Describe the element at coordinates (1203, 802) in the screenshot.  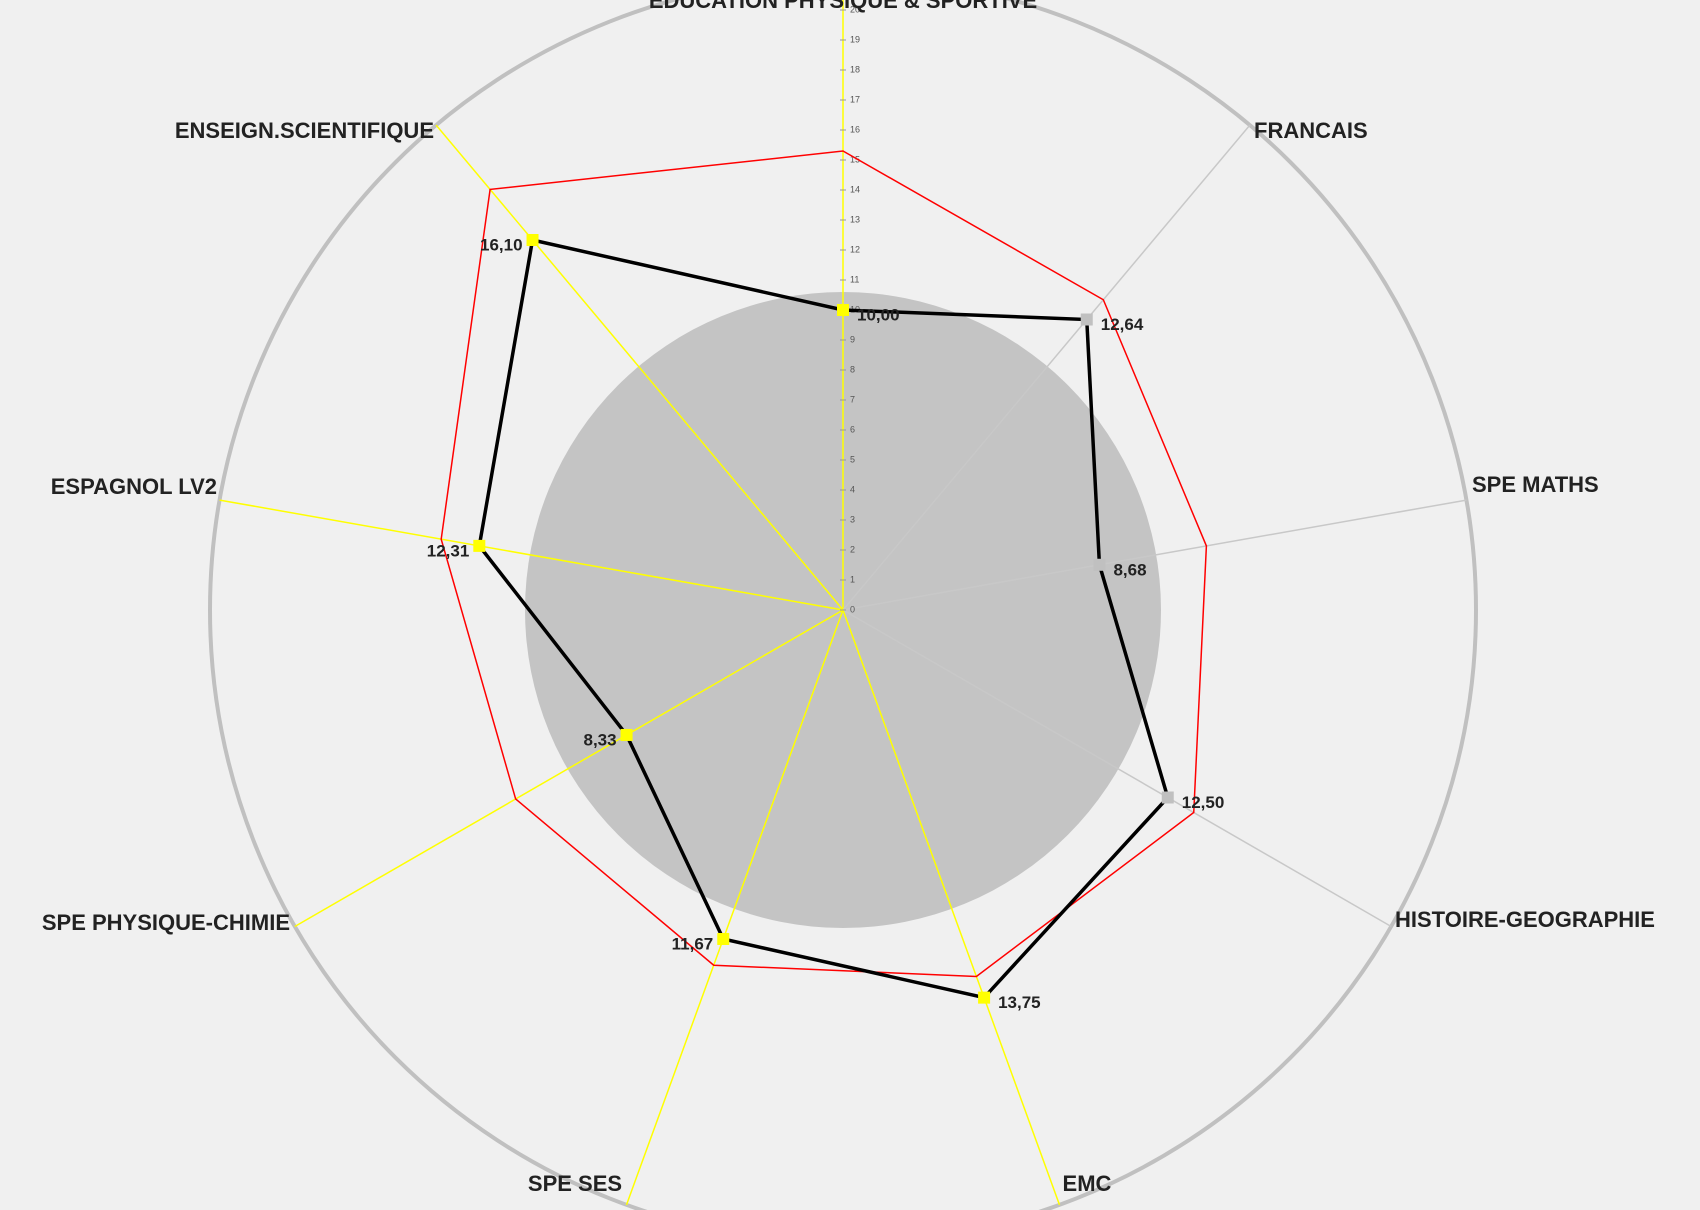
I see `value-label: 12,50` at that location.